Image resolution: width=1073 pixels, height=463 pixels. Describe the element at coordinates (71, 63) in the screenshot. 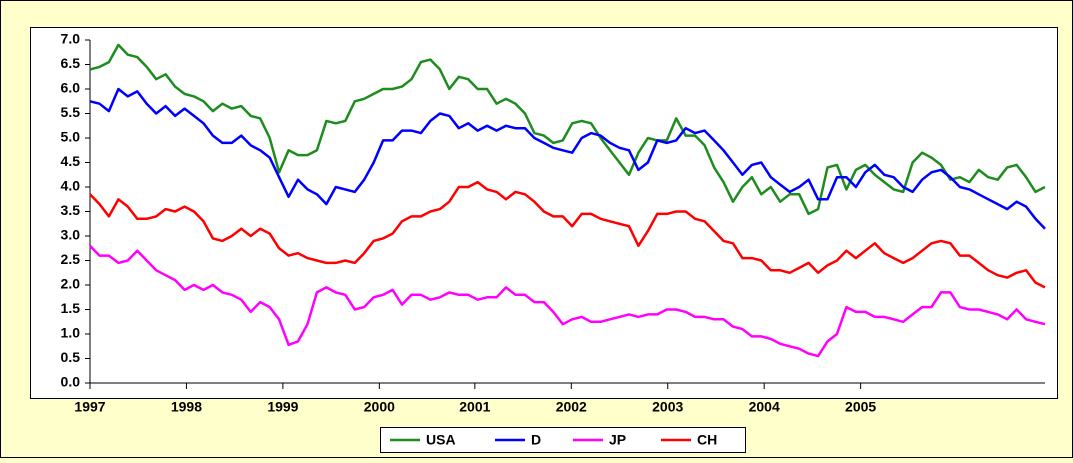

I see `y-tick-label: 6.5` at that location.